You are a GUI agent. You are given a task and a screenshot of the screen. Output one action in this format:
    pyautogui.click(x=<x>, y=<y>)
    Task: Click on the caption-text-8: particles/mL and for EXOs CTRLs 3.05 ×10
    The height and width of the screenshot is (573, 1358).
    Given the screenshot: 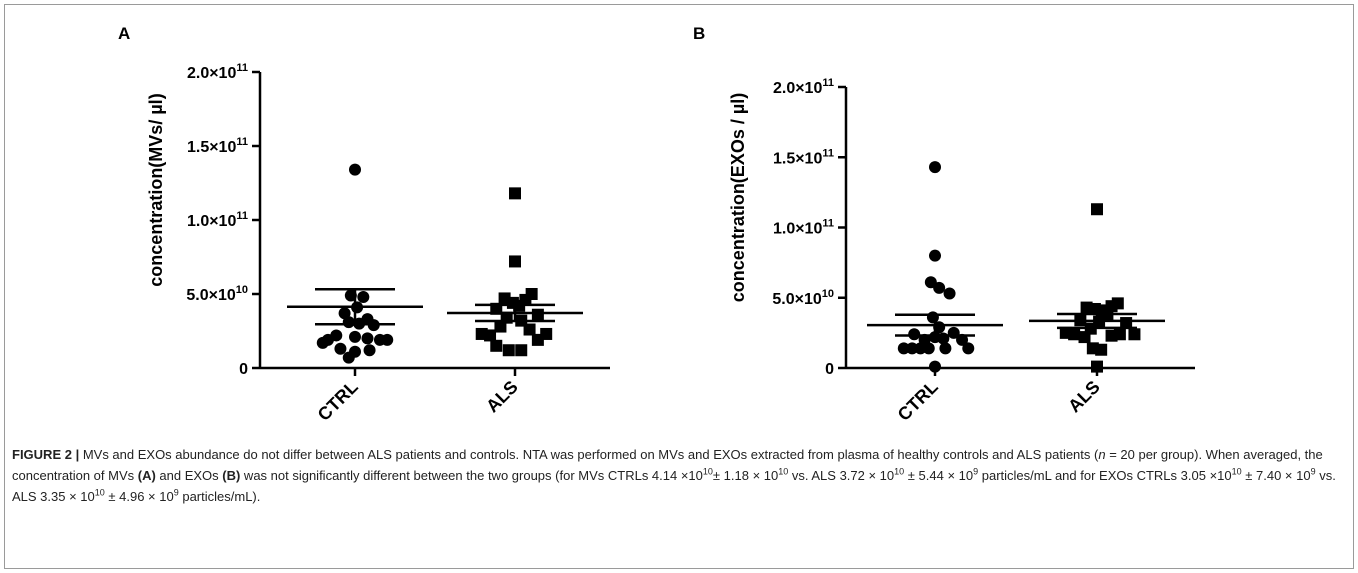 What is the action you would take?
    pyautogui.click(x=1105, y=475)
    